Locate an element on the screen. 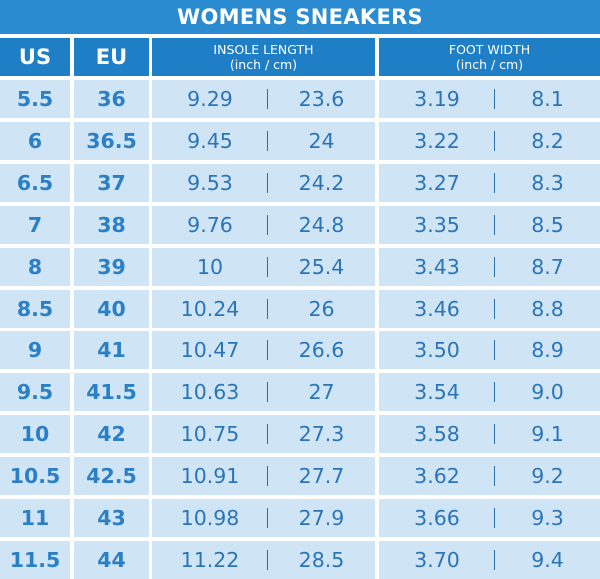 This screenshot has width=600, height=579. cell-width-cm: 9.0 is located at coordinates (547, 392).